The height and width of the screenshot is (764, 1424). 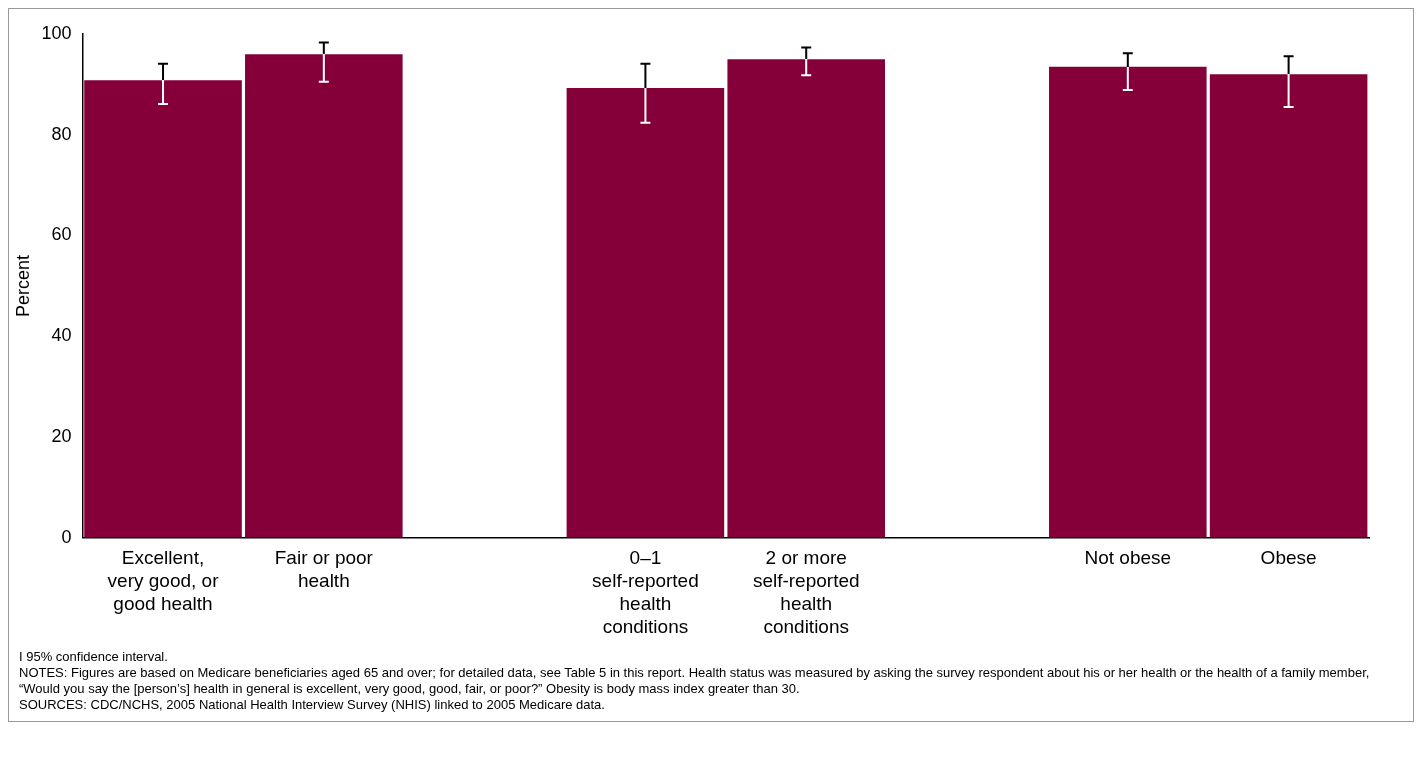 What do you see at coordinates (61, 234) in the screenshot?
I see `y-tick-label: 60` at bounding box center [61, 234].